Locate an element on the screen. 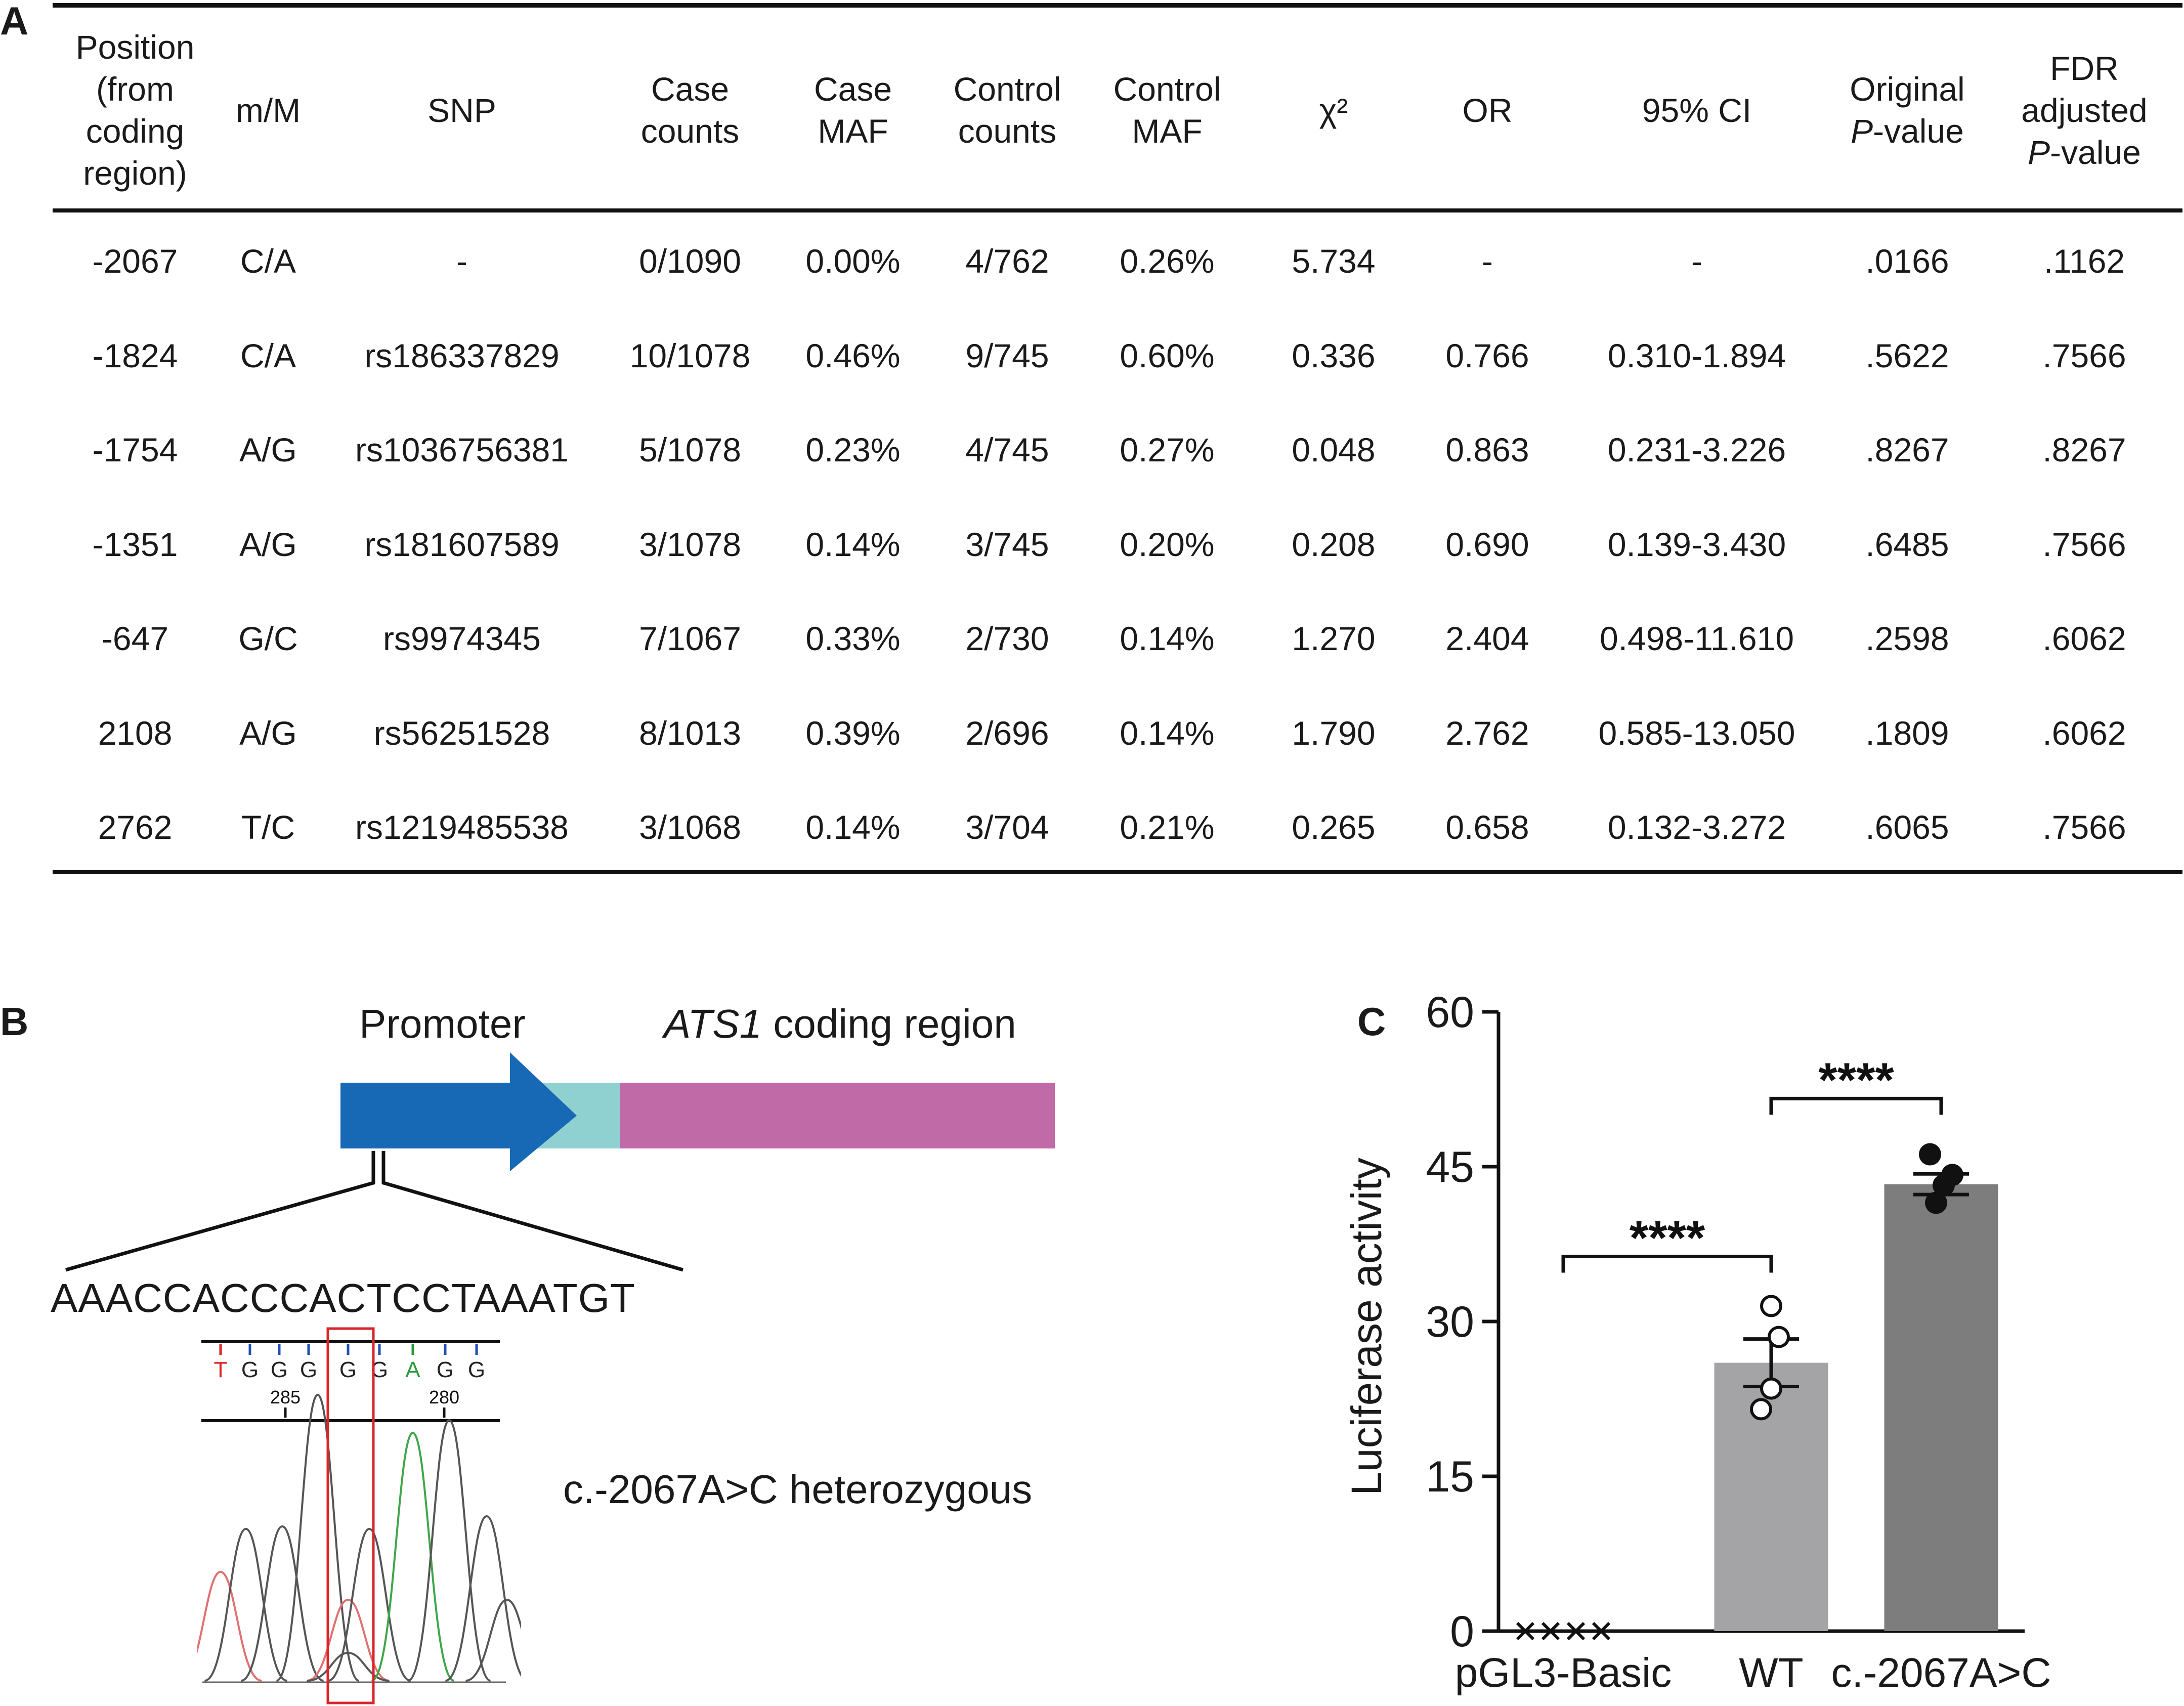  table-cell: 0.766 is located at coordinates (1487, 355).